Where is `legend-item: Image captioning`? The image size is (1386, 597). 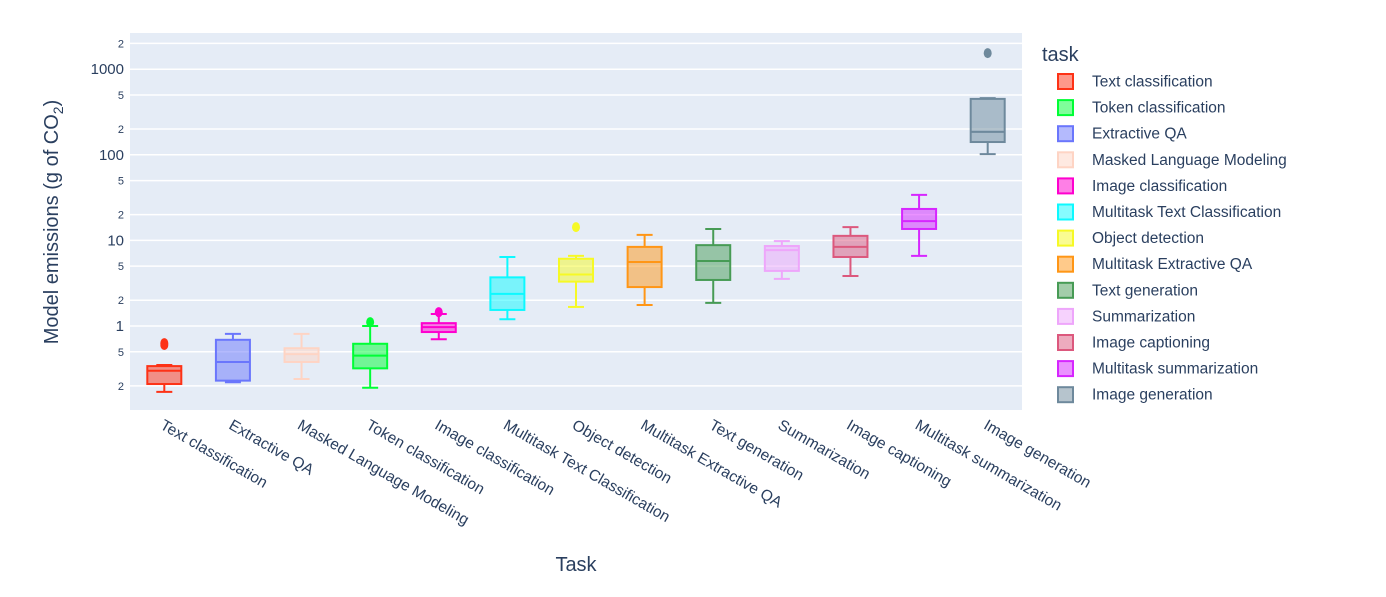 legend-item: Image captioning is located at coordinates (1133, 343).